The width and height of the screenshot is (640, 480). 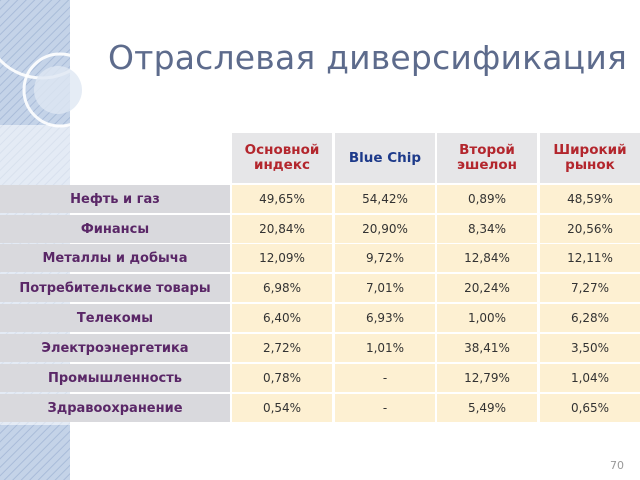 I want to click on value-cell: 6,40%, so click(x=282, y=318).